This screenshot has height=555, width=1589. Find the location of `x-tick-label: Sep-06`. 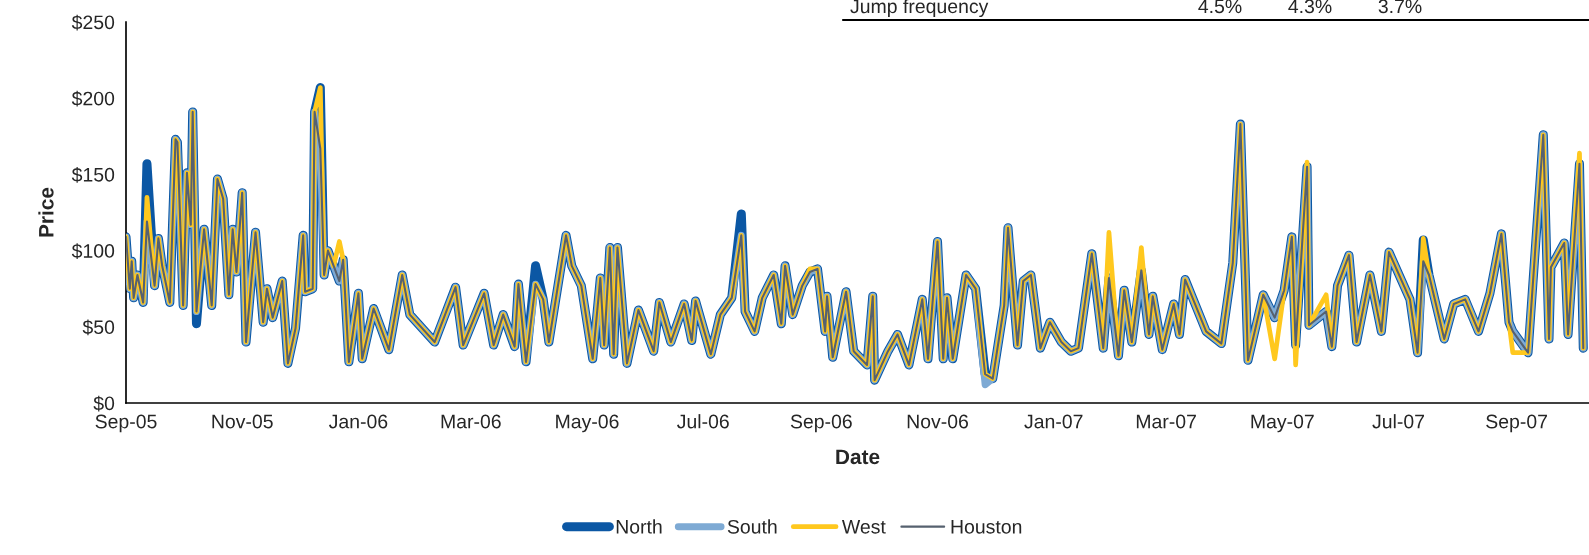

x-tick-label: Sep-06 is located at coordinates (821, 423).